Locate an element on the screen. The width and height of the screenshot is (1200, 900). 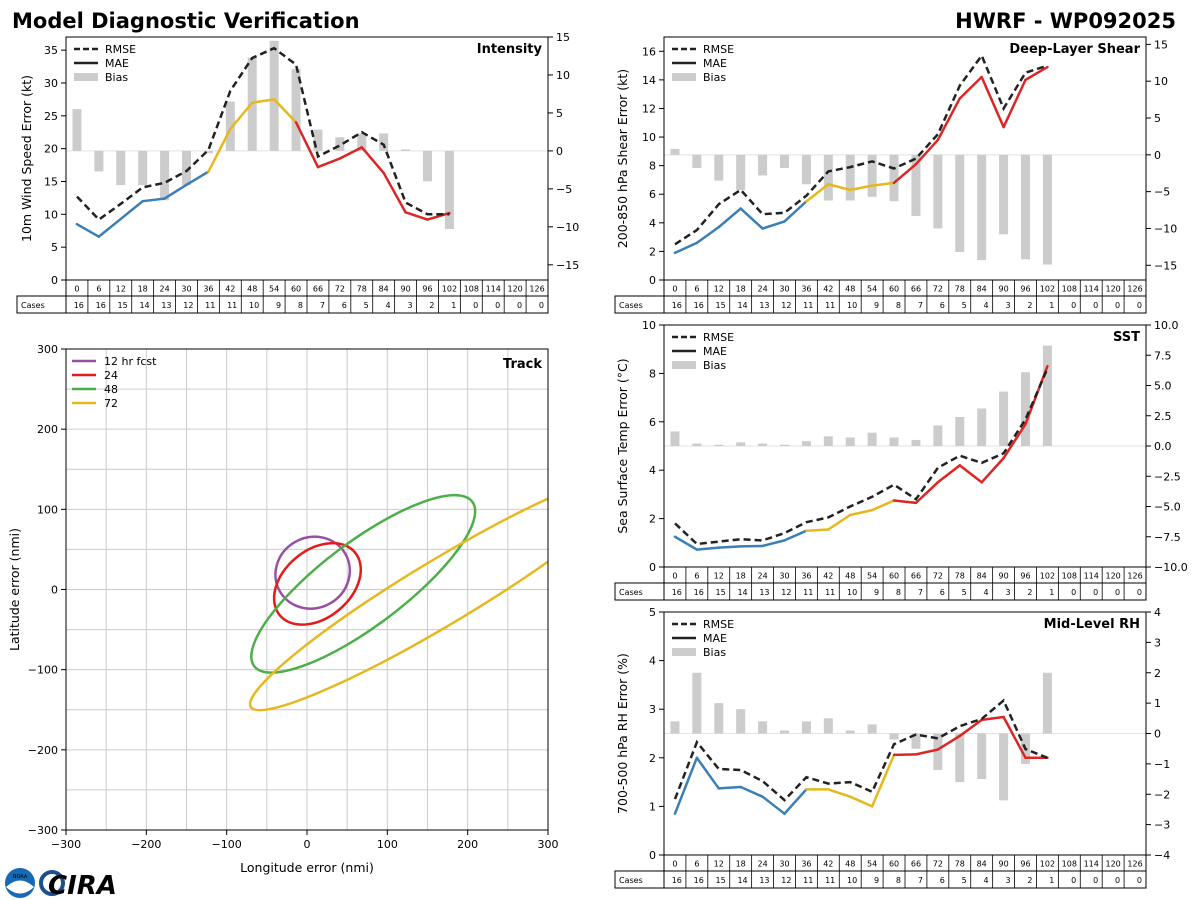
hour-cell: 12 is located at coordinates (121, 289).